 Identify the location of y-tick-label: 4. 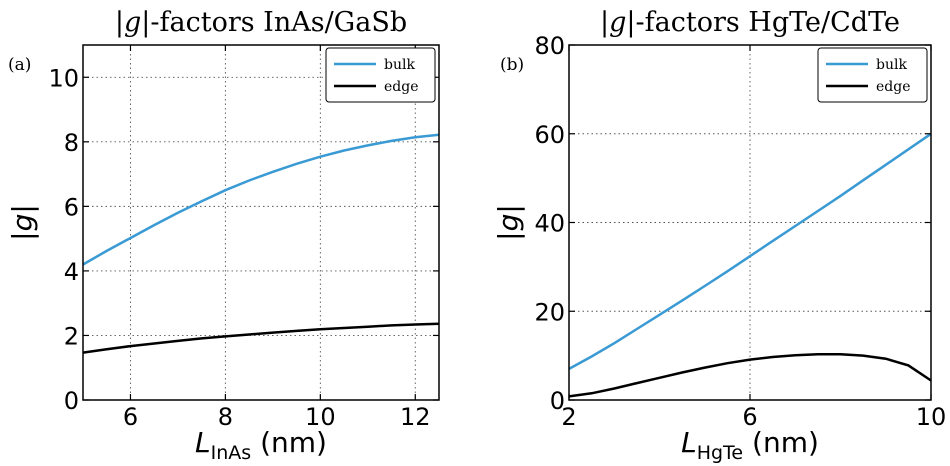
(71, 272).